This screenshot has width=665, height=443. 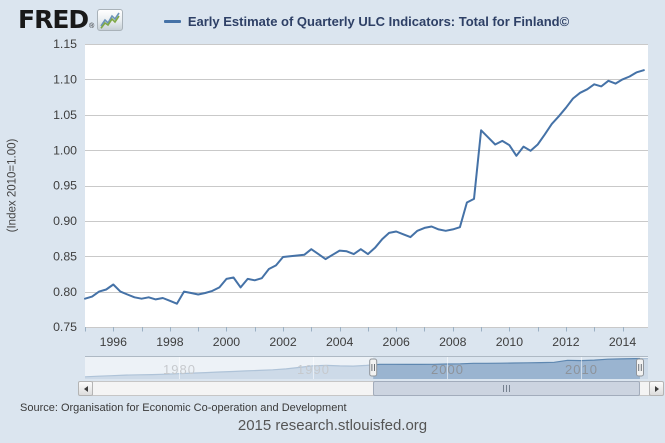 I want to click on x-tick-label: 2004, so click(x=340, y=342).